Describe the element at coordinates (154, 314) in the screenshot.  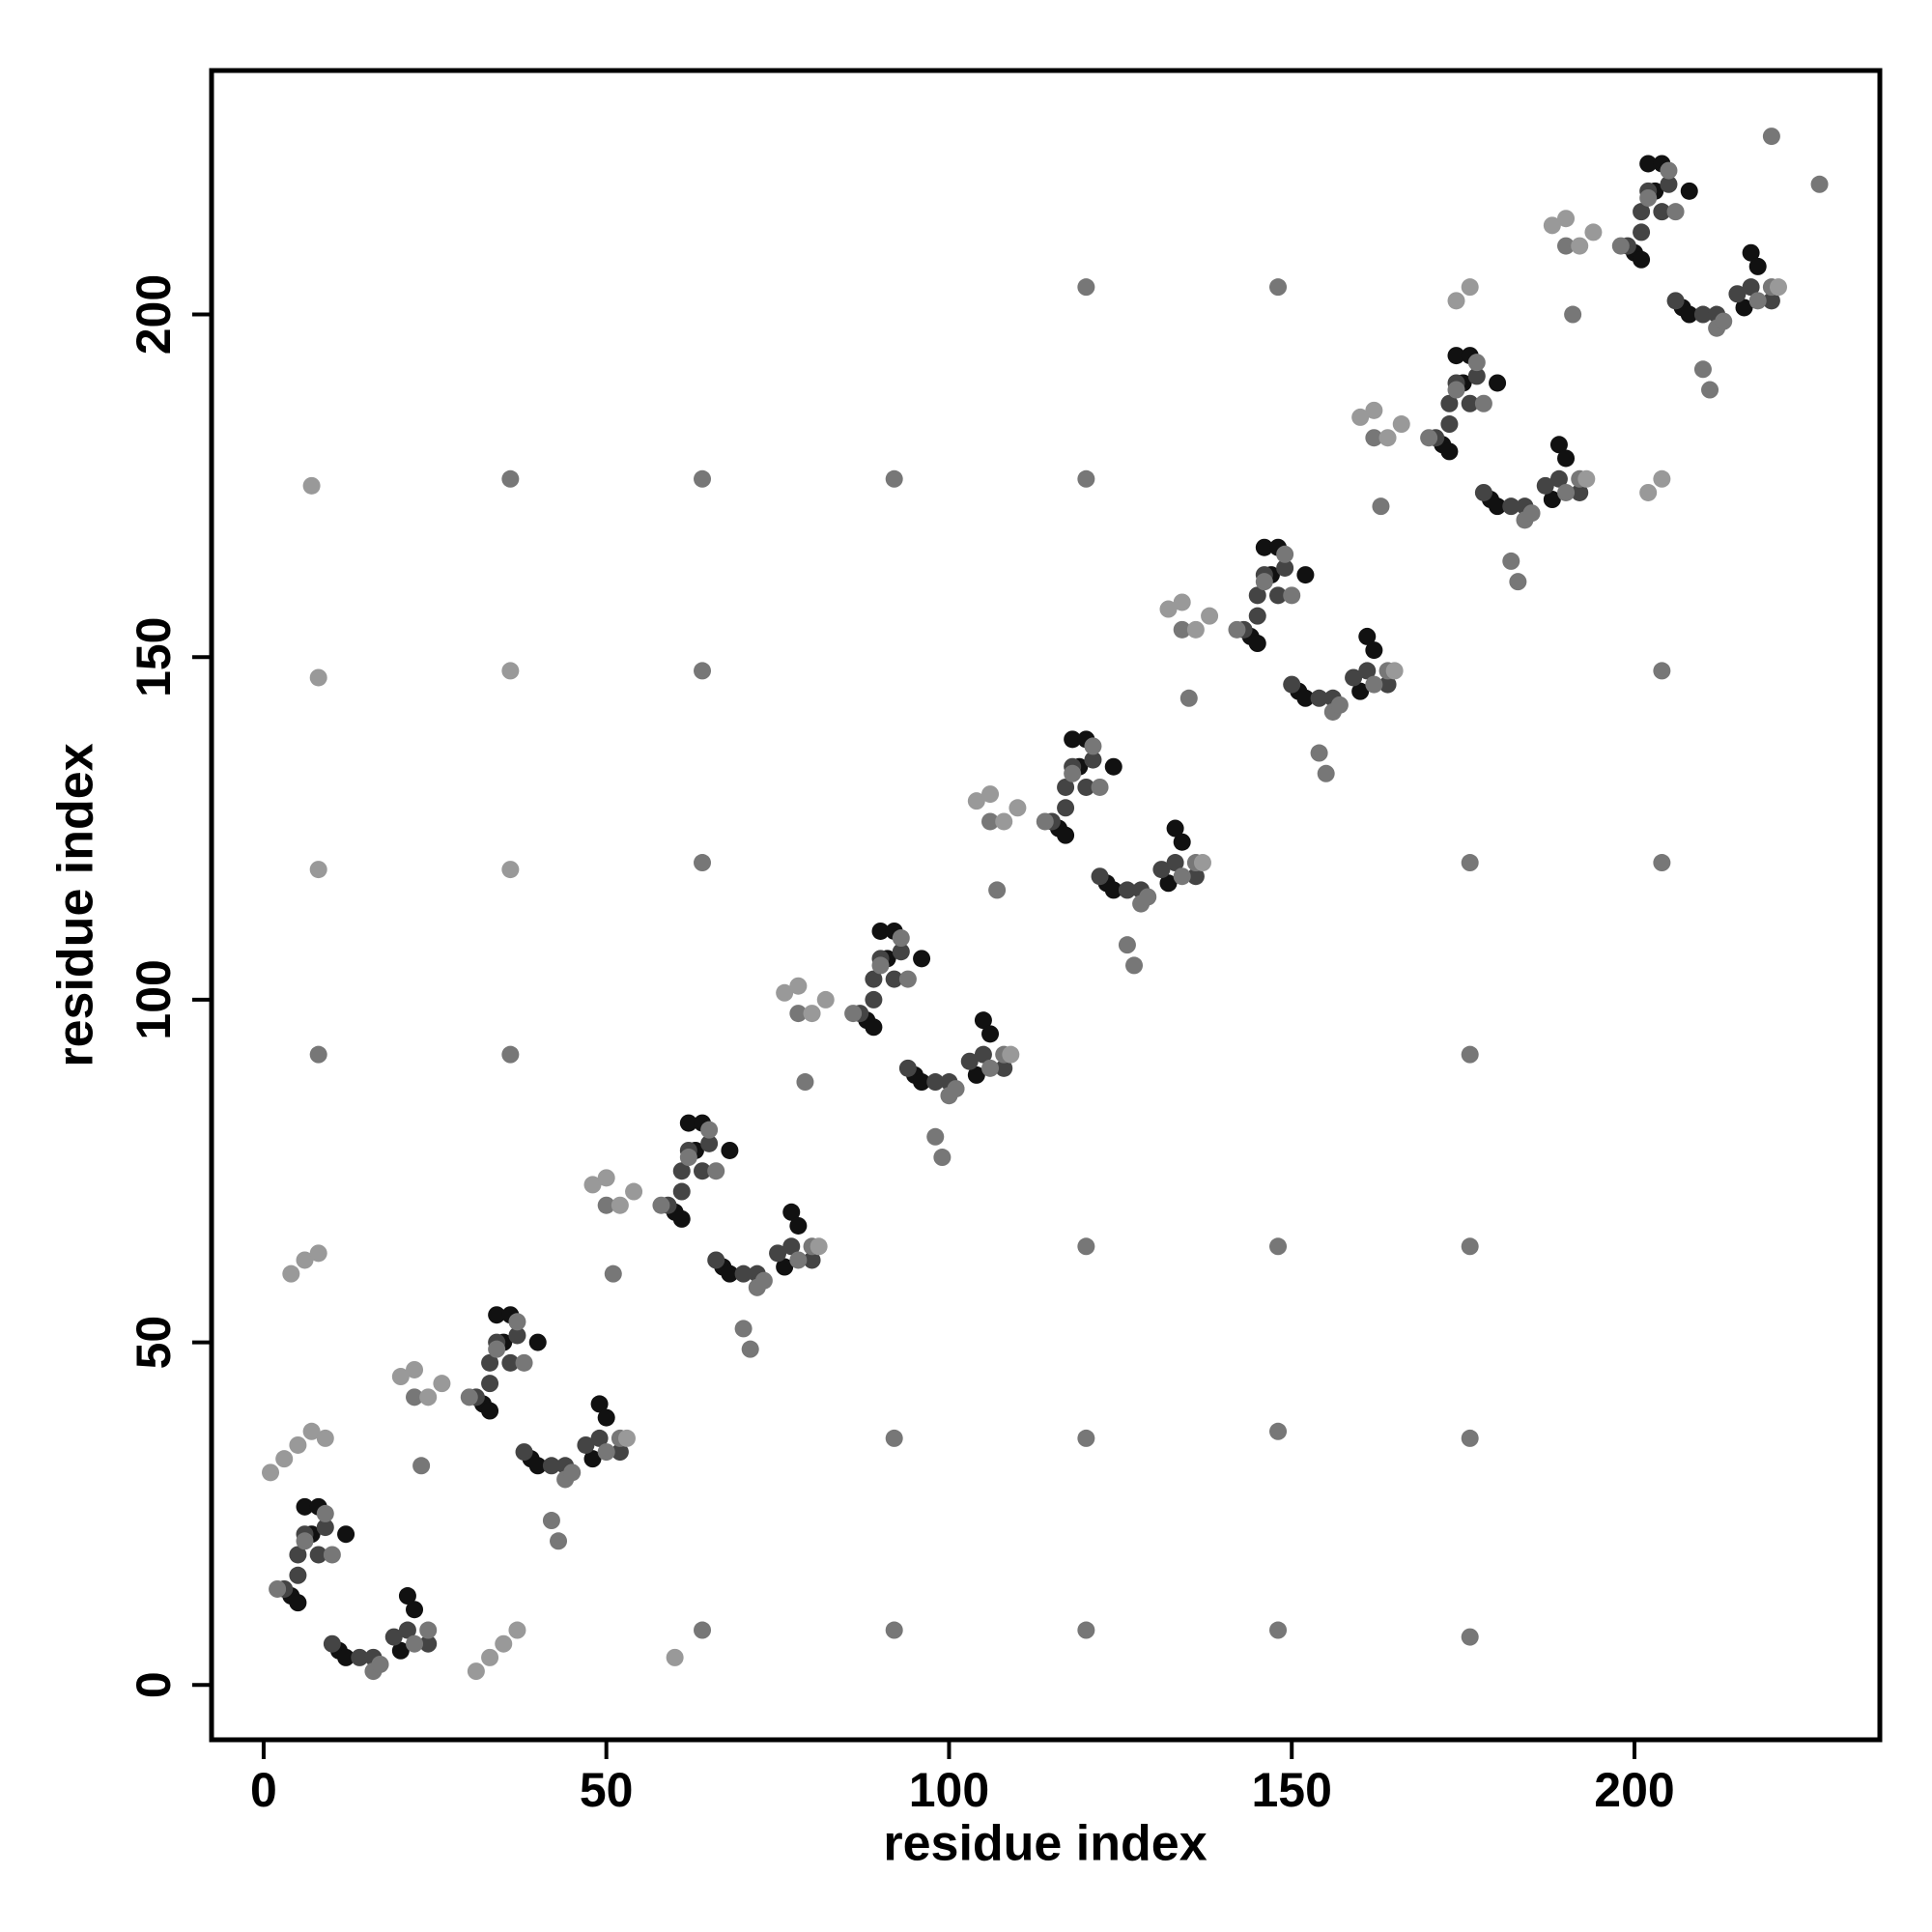
I see `y-tick-label: 200` at that location.